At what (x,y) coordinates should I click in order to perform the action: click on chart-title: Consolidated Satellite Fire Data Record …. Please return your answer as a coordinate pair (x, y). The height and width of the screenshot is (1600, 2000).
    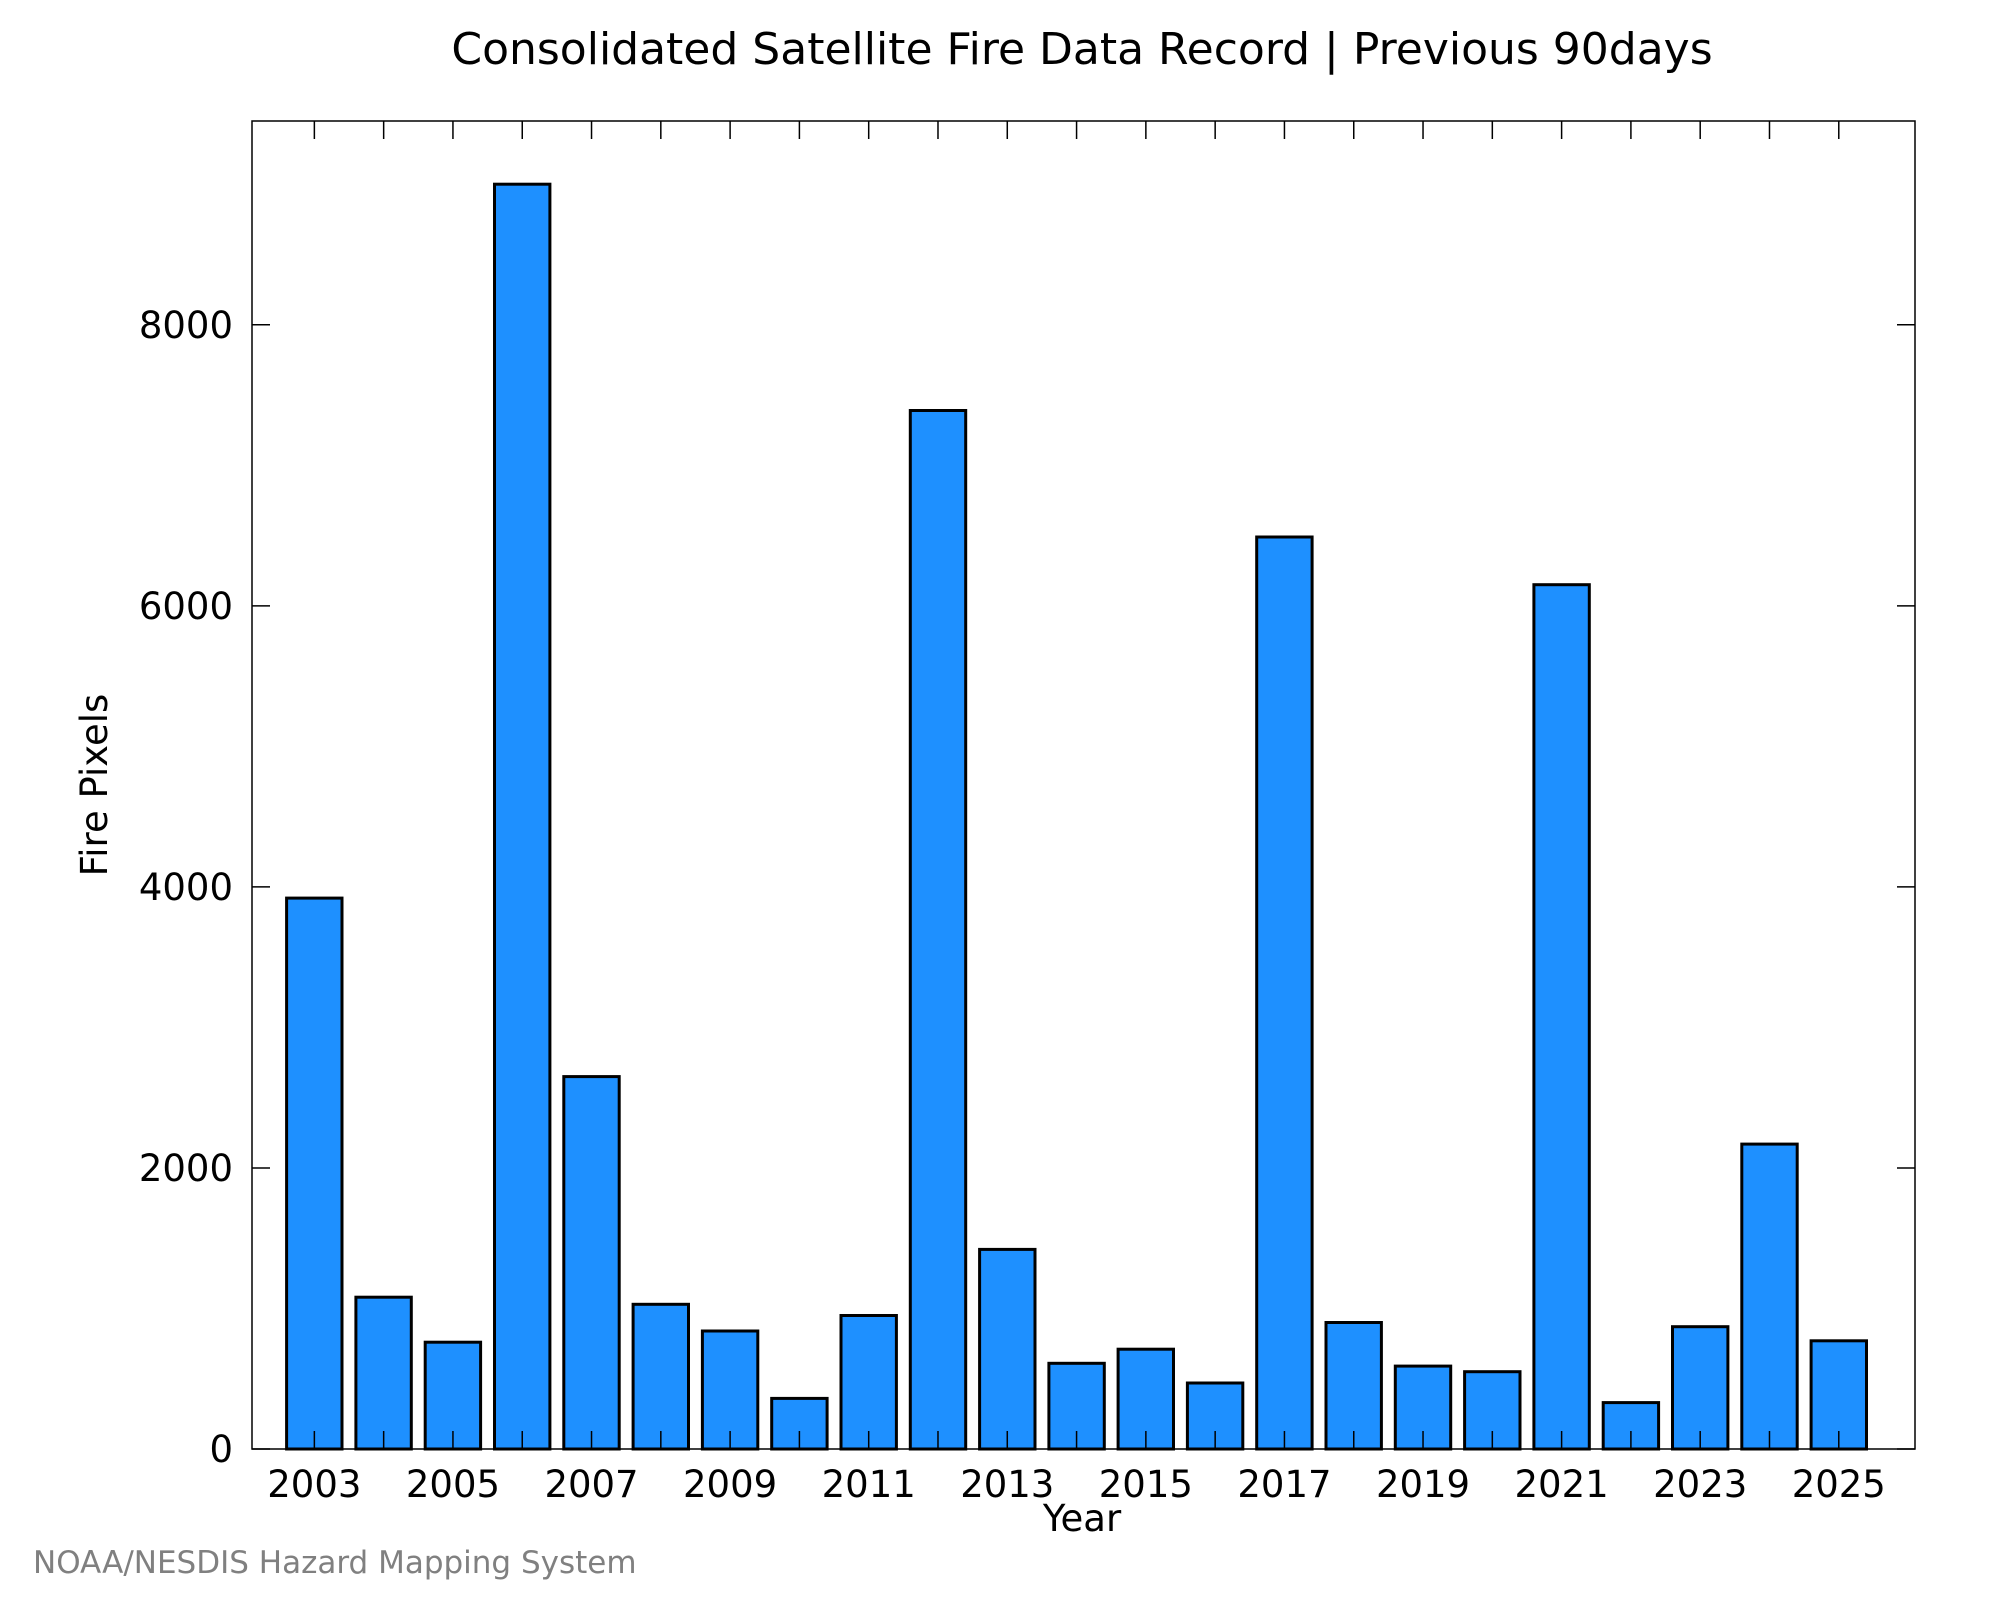
    Looking at the image, I should click on (1081, 49).